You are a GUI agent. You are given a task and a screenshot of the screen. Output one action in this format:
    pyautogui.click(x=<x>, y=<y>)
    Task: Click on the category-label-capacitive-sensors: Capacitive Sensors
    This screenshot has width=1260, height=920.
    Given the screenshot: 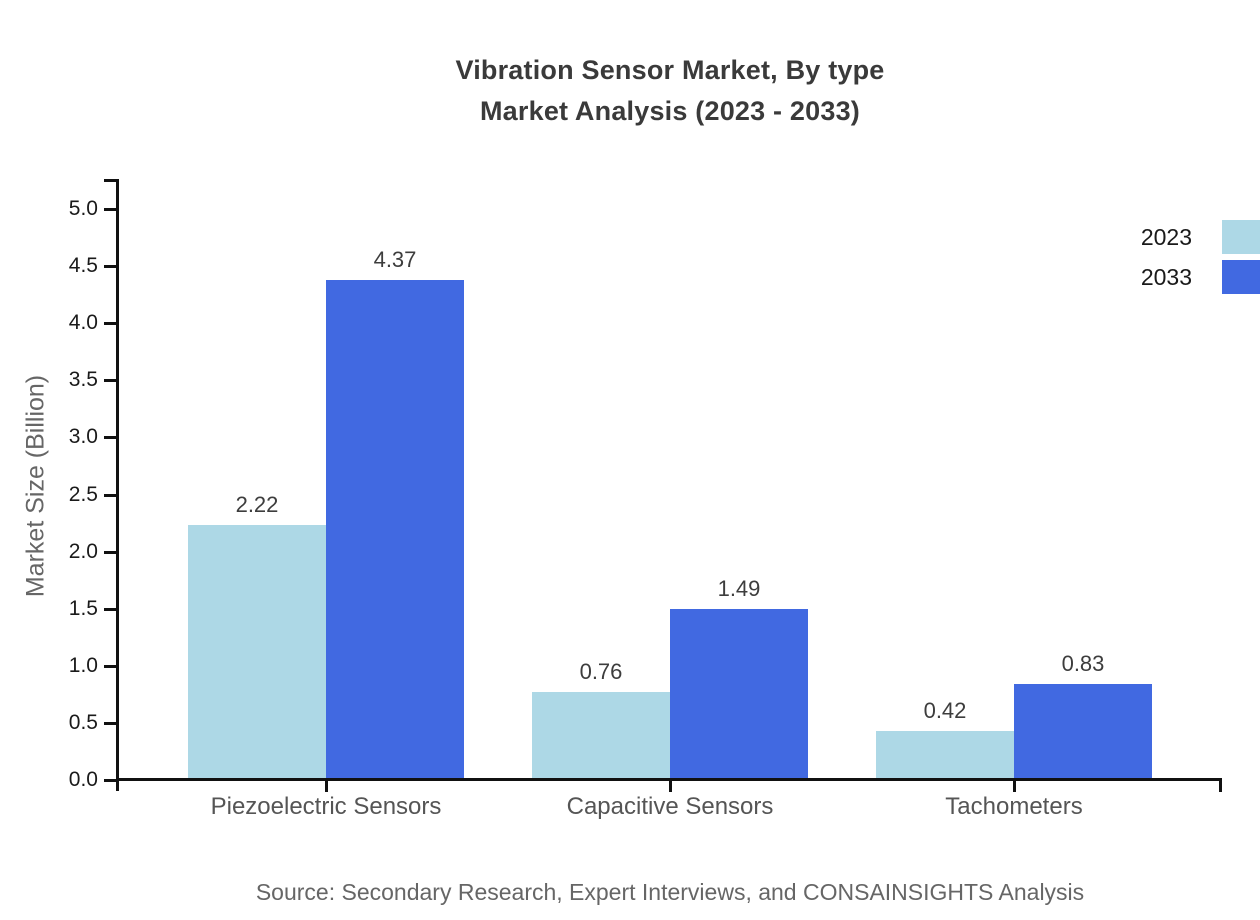 What is the action you would take?
    pyautogui.click(x=670, y=806)
    